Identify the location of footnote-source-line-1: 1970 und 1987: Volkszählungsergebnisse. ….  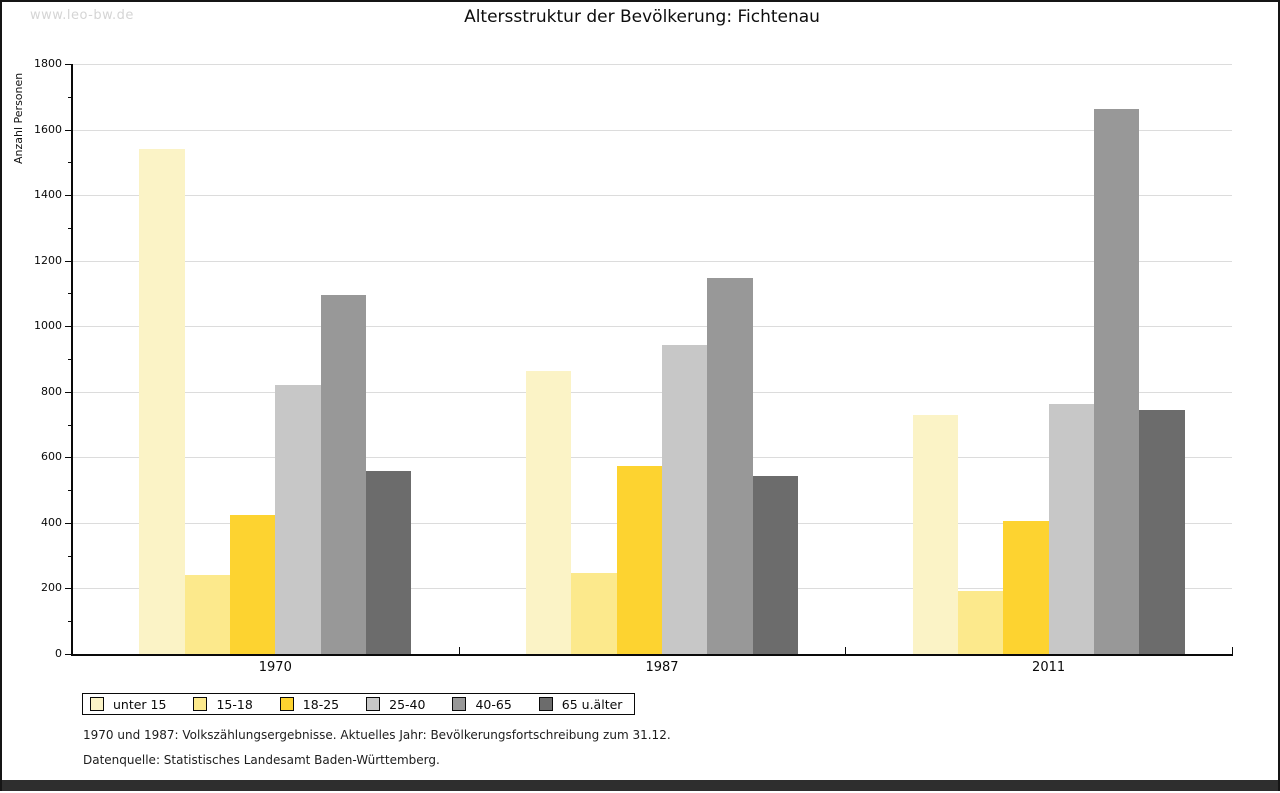
(377, 735).